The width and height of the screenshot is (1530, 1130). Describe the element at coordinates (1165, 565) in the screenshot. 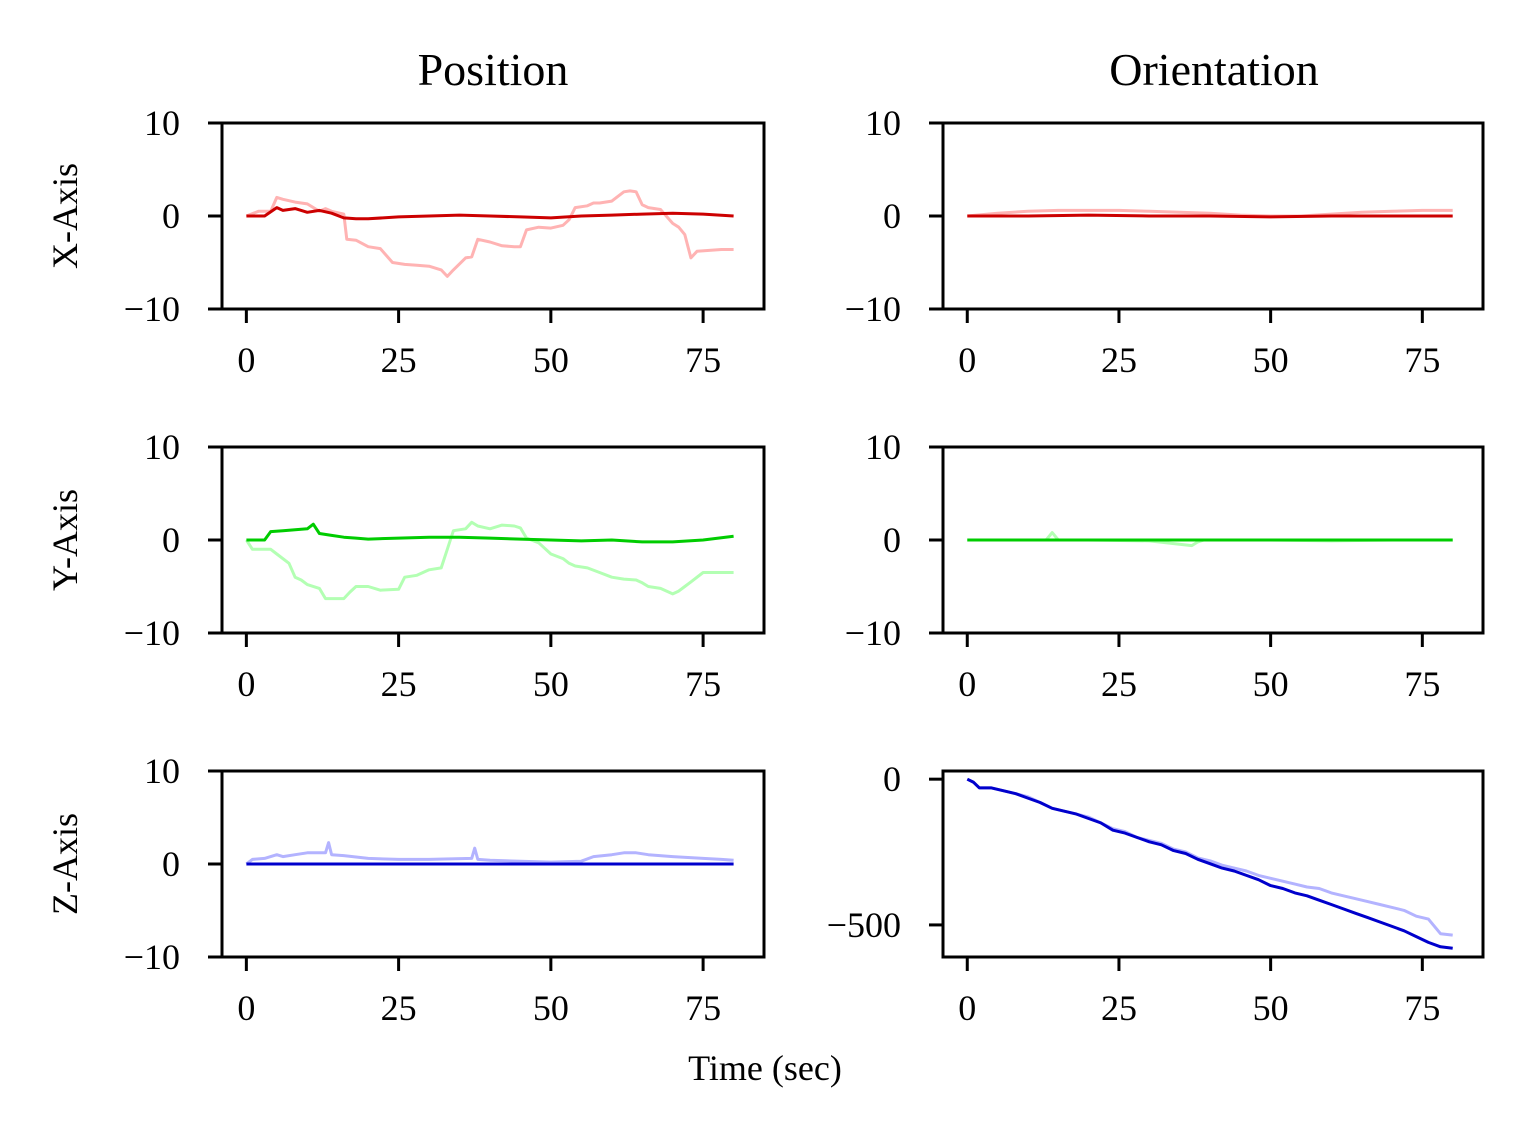

I see `panel-orientation-y: 0 25 50 75 −10 0 10` at that location.